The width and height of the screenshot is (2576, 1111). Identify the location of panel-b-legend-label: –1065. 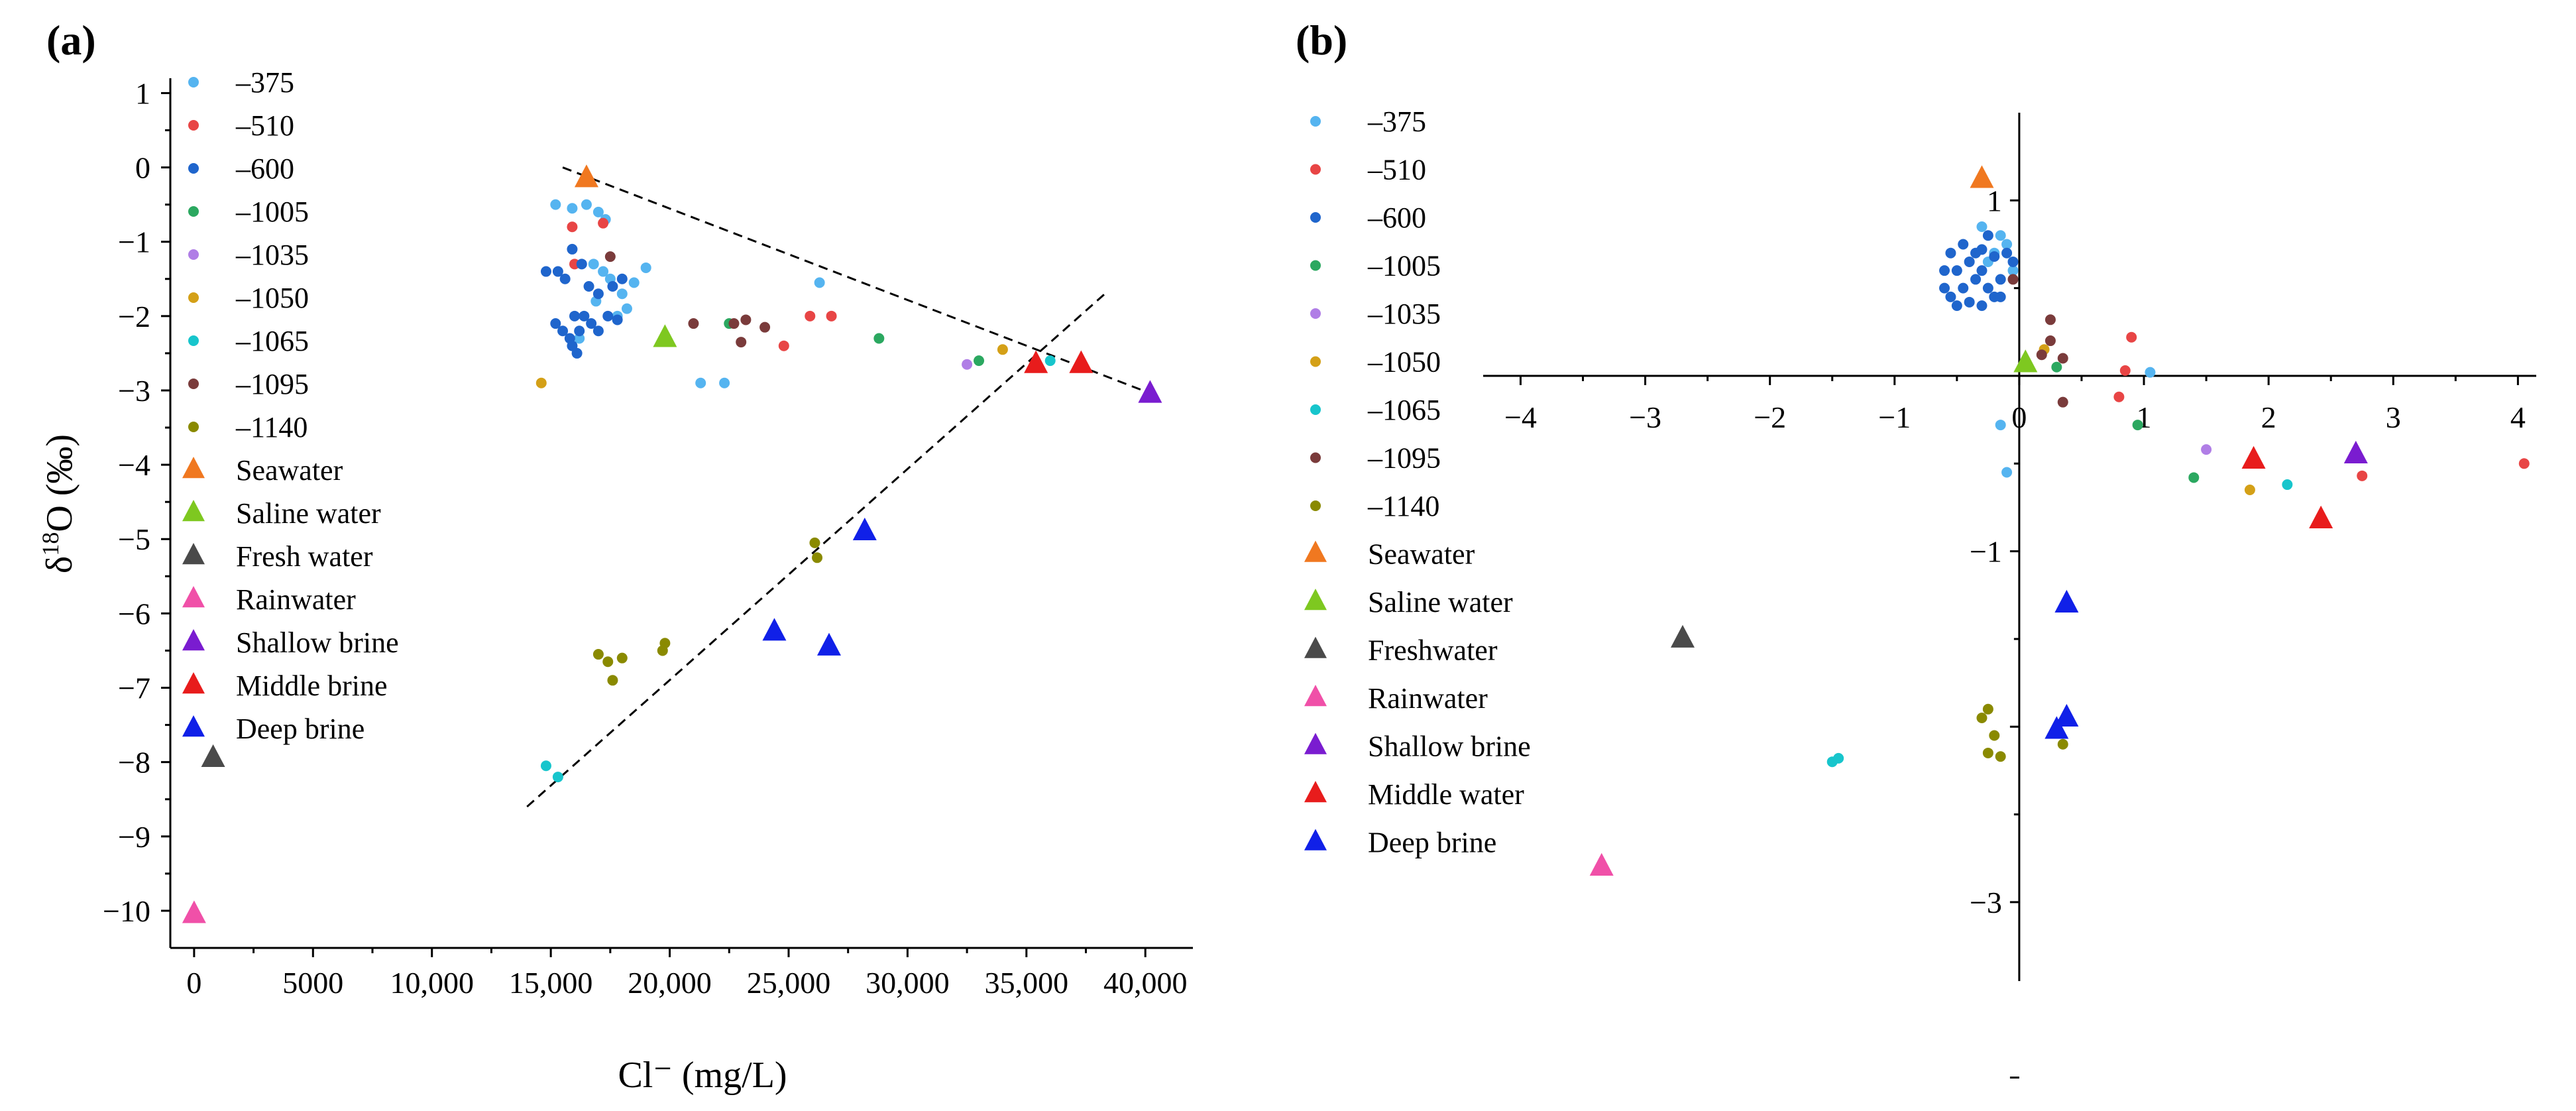
(1404, 410).